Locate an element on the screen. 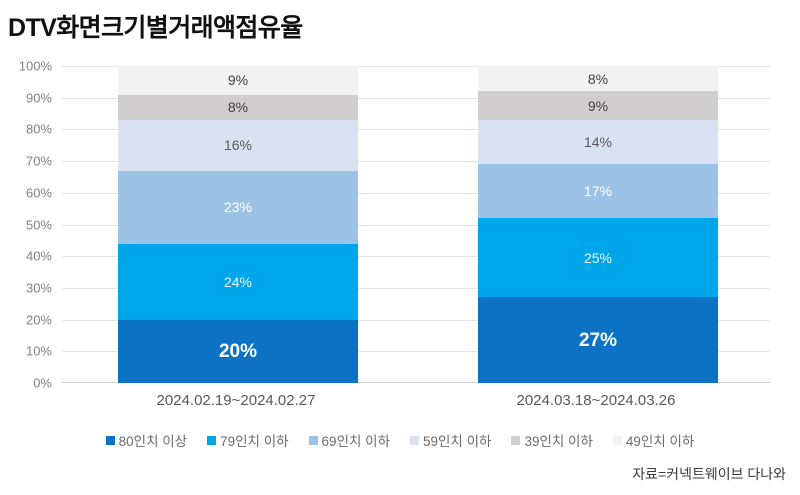  legend-item-0: 80인치 이상 is located at coordinates (146, 440).